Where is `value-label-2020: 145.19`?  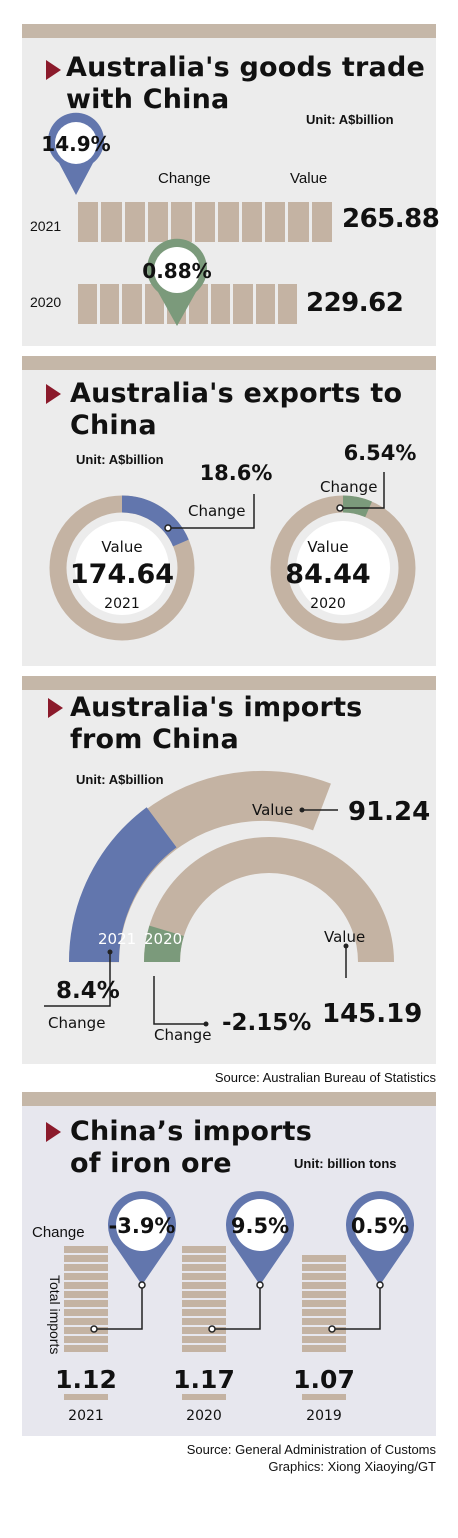
value-label-2020: 145.19 is located at coordinates (372, 1014).